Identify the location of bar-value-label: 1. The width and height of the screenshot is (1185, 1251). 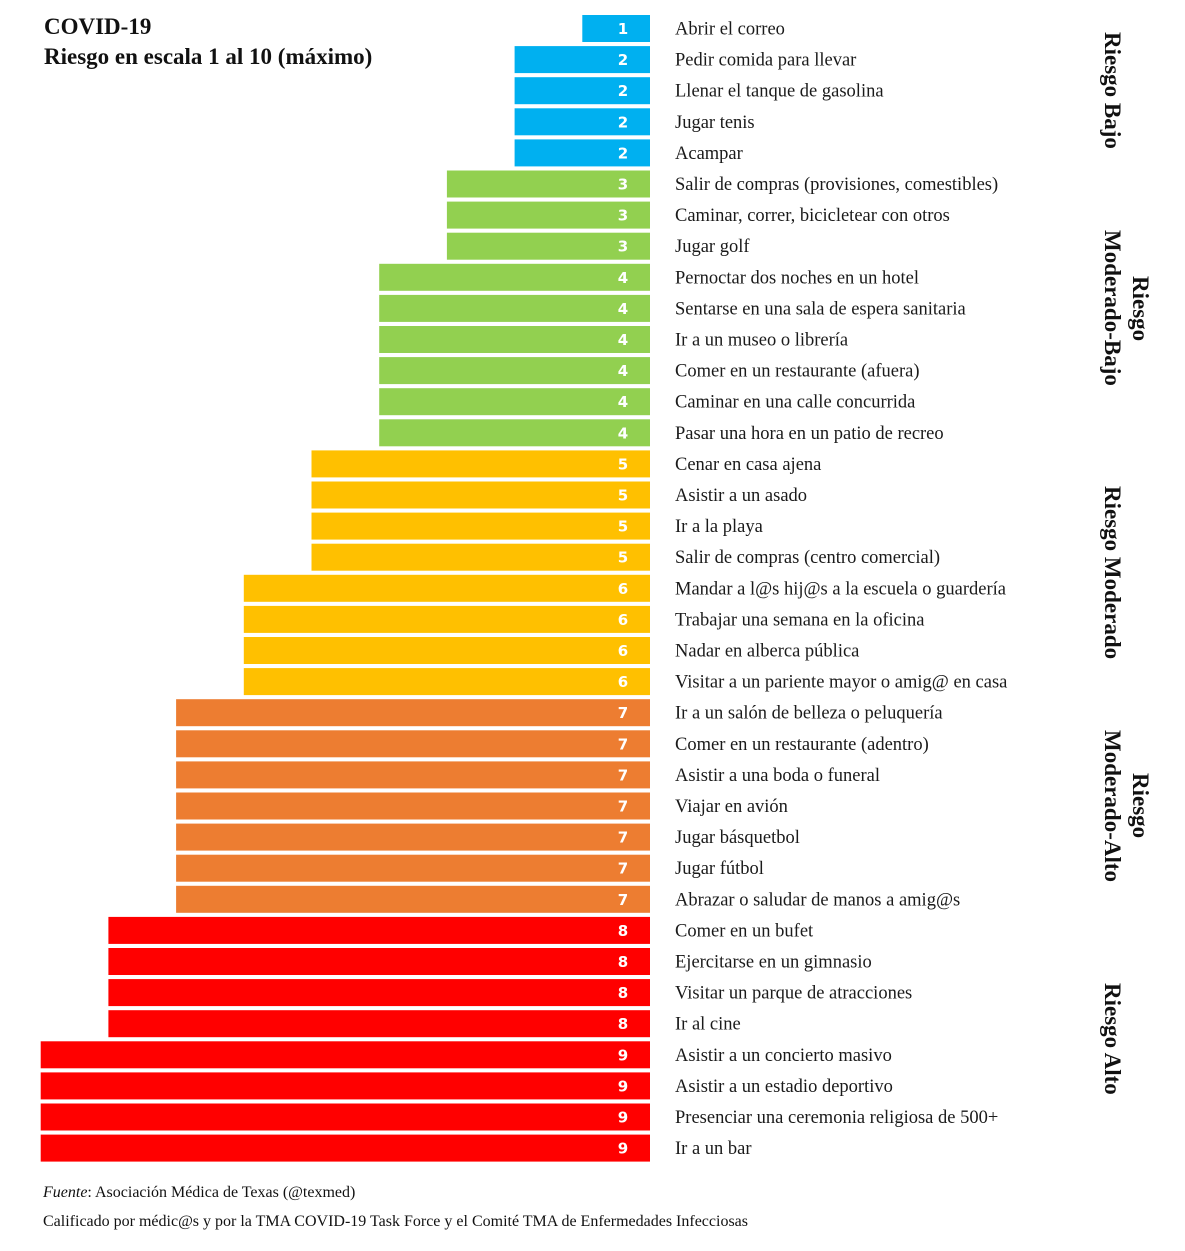
(623, 29).